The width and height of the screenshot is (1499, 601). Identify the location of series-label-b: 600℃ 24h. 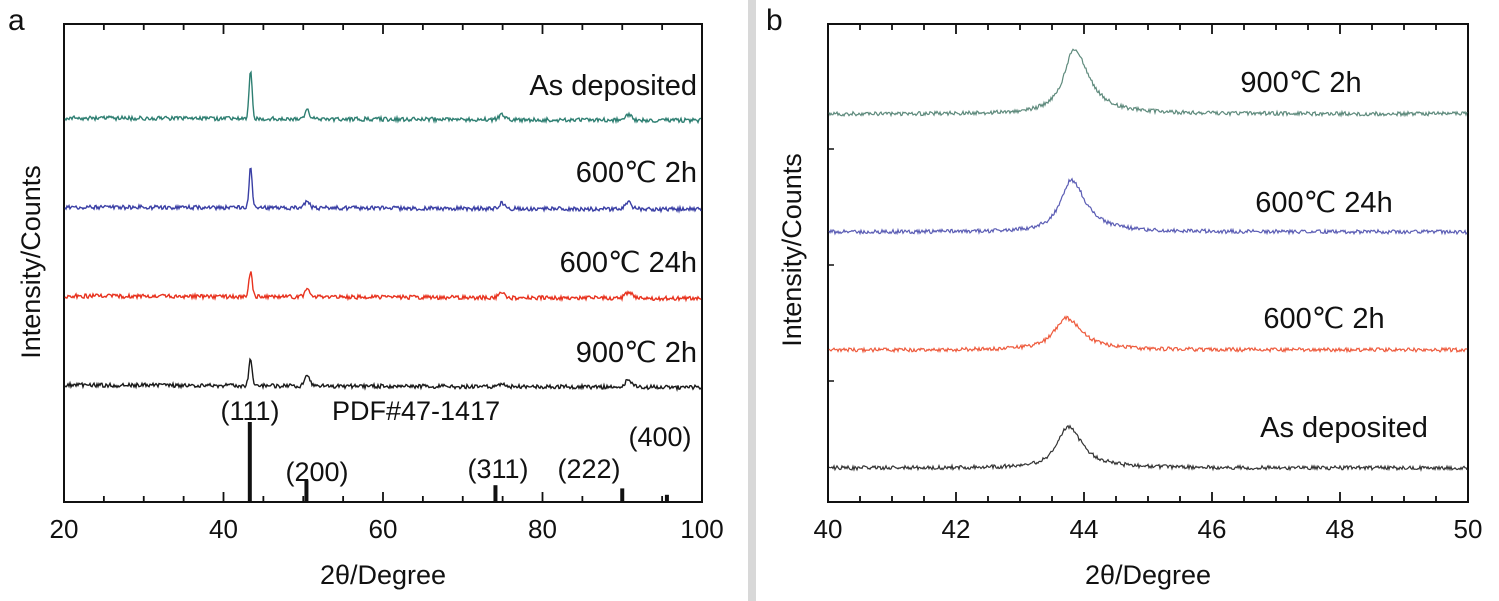
(1323, 203).